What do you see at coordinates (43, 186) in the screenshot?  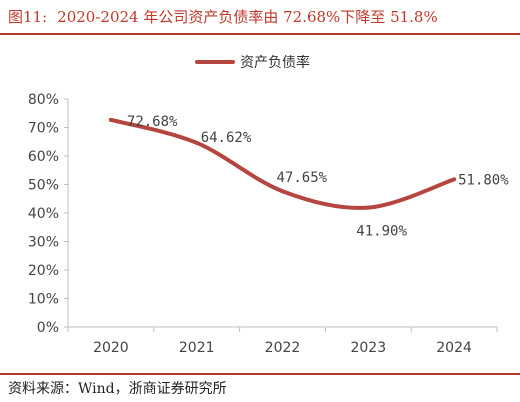 I see `y-tick-label: 50%` at bounding box center [43, 186].